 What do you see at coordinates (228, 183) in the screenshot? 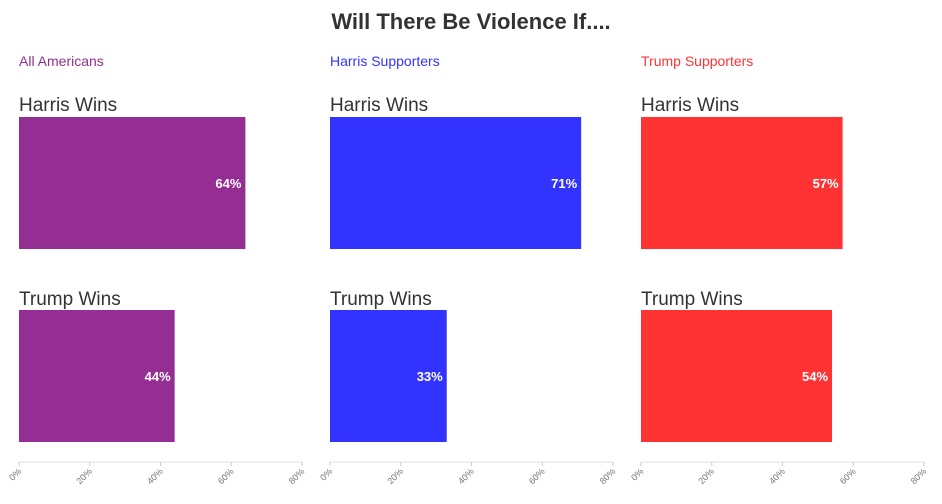
I see `value-label: 64%` at bounding box center [228, 183].